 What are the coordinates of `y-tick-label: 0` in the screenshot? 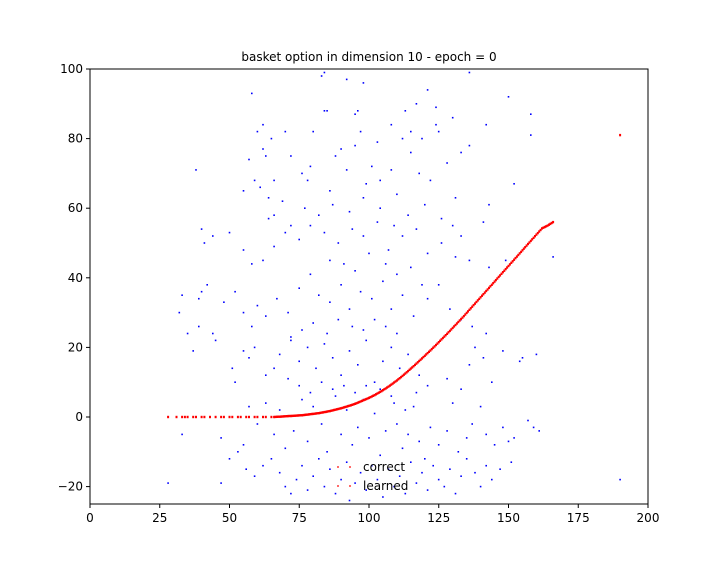 It's located at (79, 417).